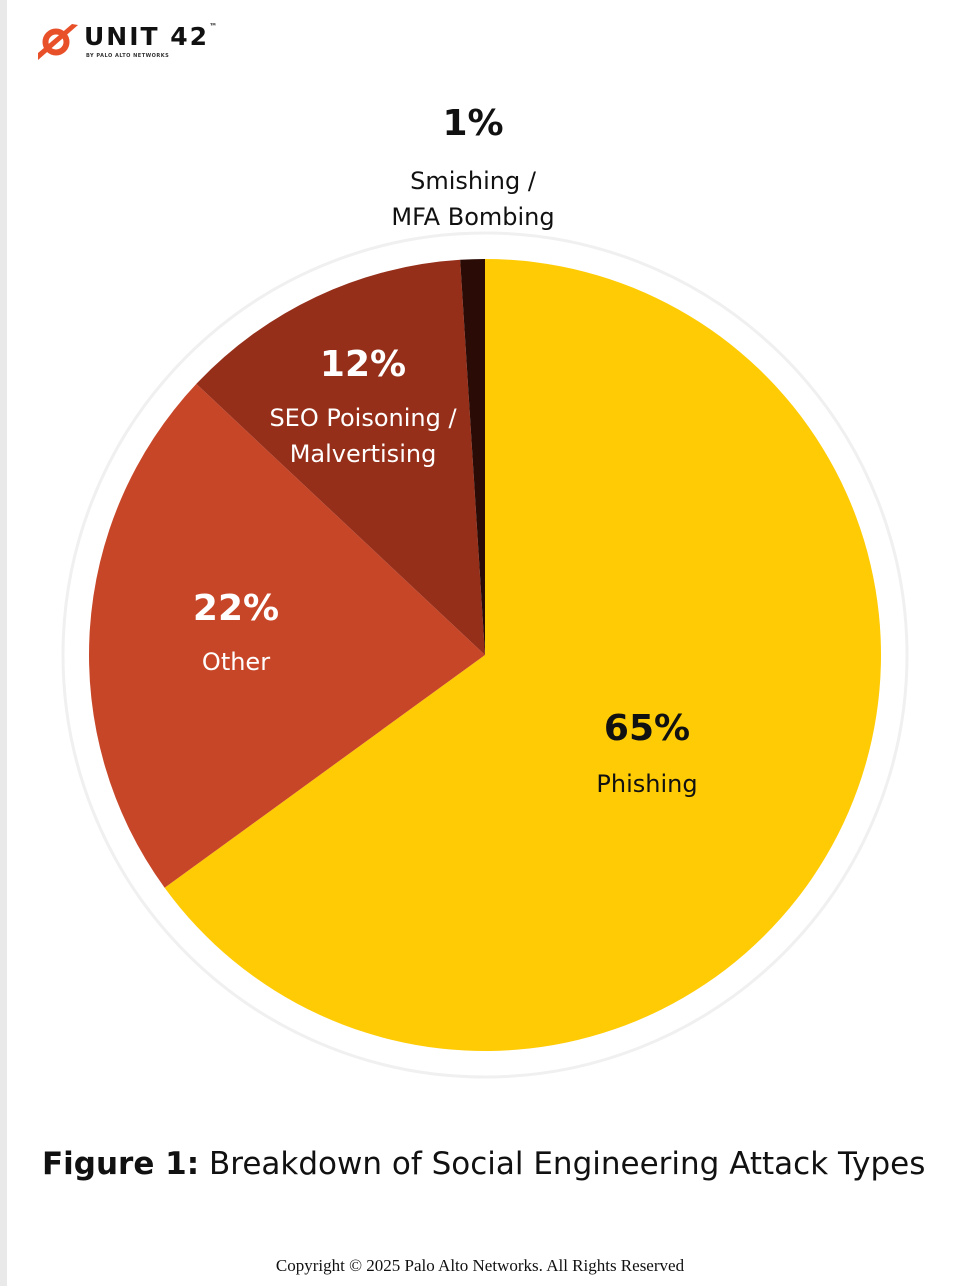  What do you see at coordinates (151, 36) in the screenshot?
I see `brand-name: UNIT 42™` at bounding box center [151, 36].